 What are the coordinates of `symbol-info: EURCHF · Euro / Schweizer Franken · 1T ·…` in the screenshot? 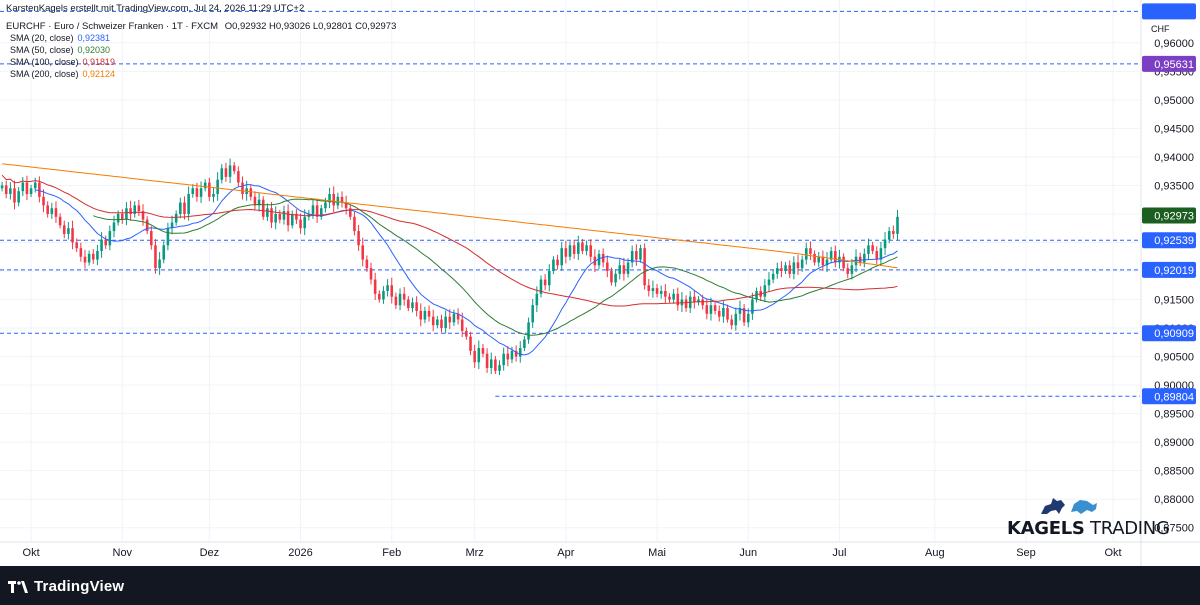 It's located at (201, 26).